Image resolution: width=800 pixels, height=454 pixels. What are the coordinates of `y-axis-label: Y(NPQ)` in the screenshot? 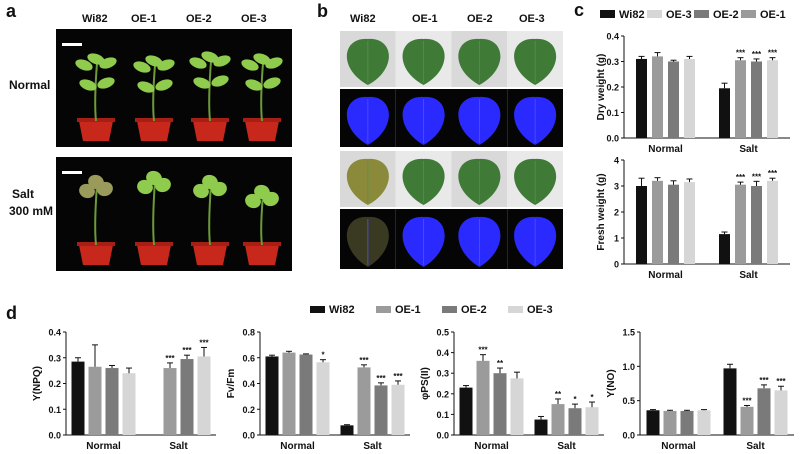 It's located at (37, 383).